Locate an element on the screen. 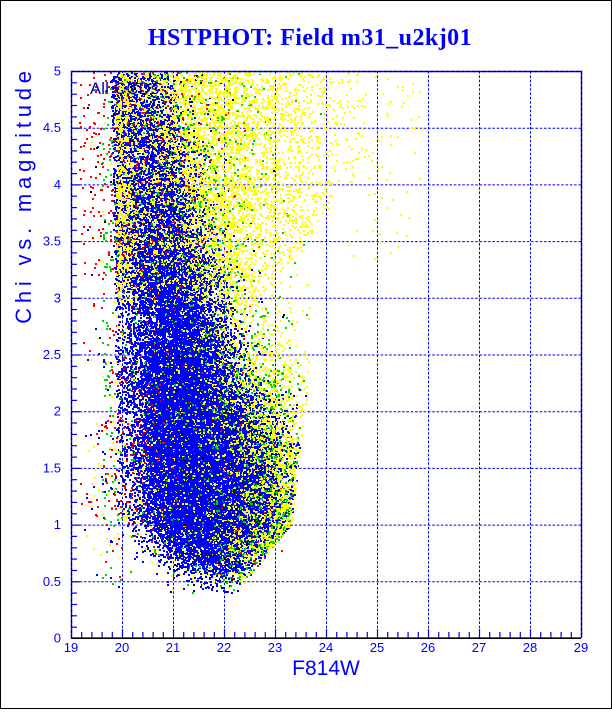  svg-text: 20 is located at coordinates (122, 647).